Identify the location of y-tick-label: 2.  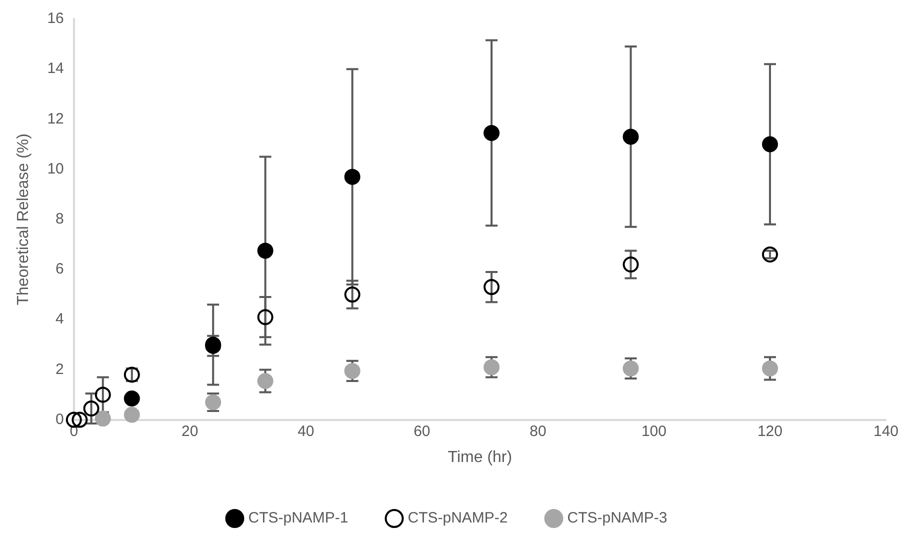
(60, 369).